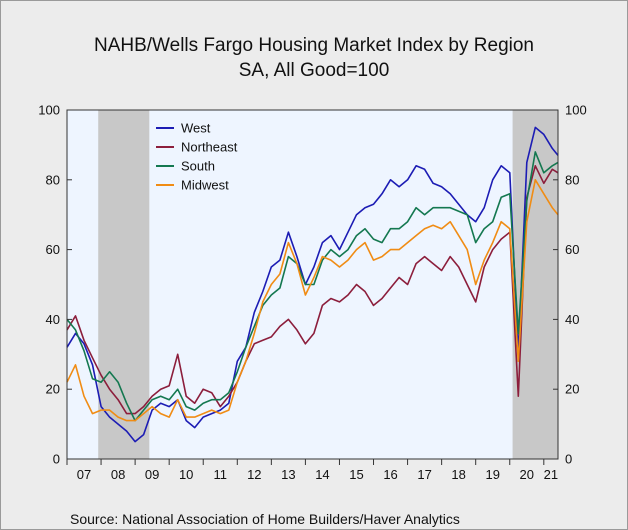 The width and height of the screenshot is (628, 530). Describe the element at coordinates (49, 110) in the screenshot. I see `y-tick-label-left: 100` at that location.